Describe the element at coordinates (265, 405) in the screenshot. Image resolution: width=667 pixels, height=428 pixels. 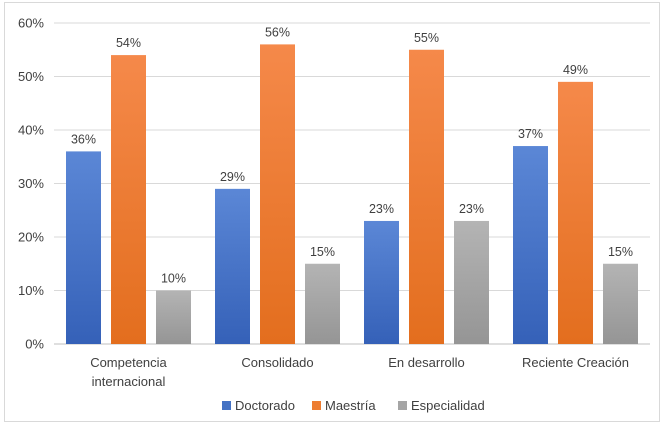
I see `legend-label: Doctorado` at that location.